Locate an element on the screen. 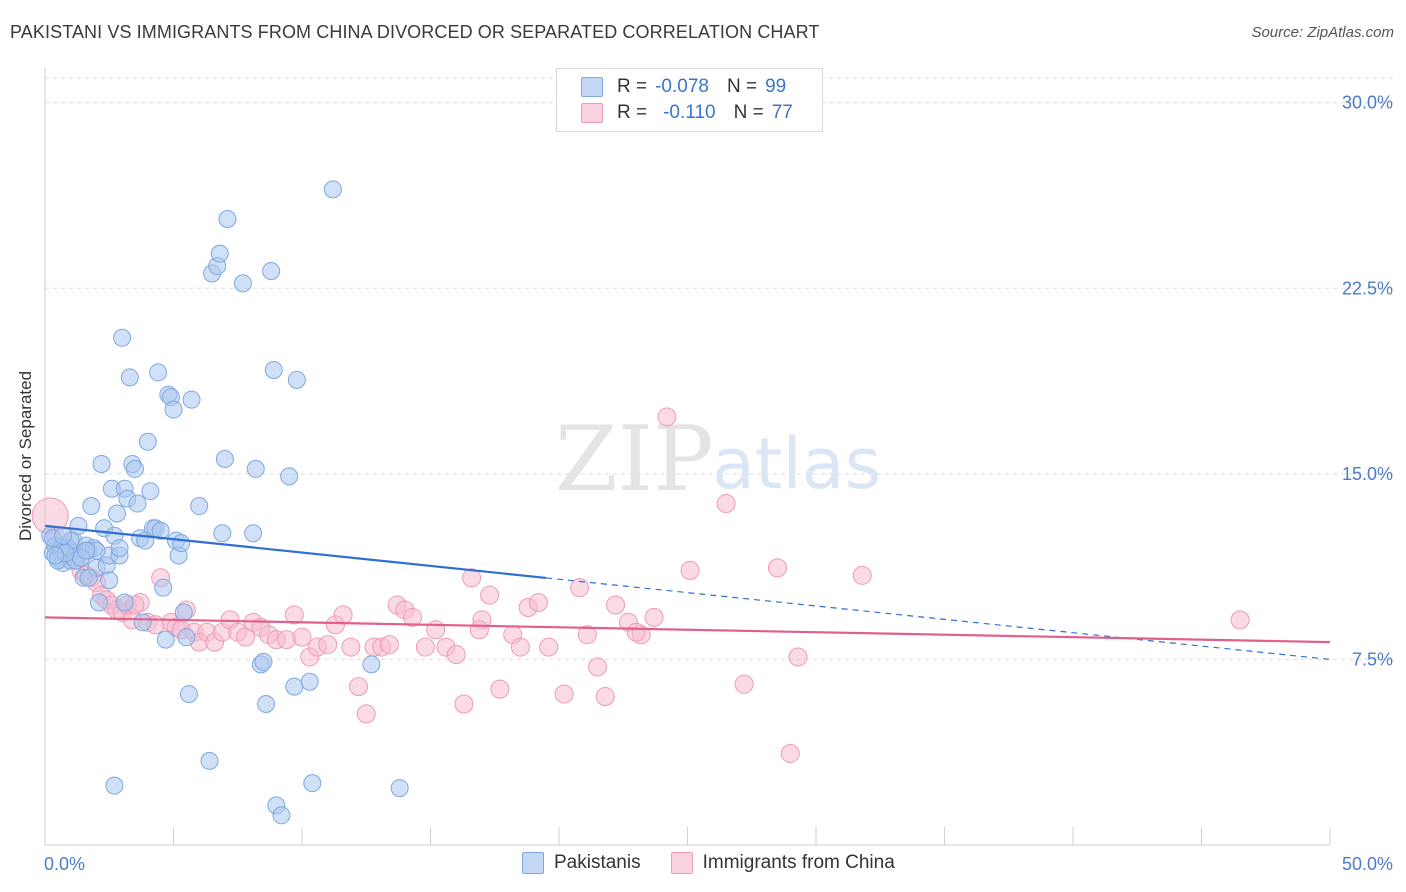  legend-label-pakistanis: Pakistanis is located at coordinates (597, 862).